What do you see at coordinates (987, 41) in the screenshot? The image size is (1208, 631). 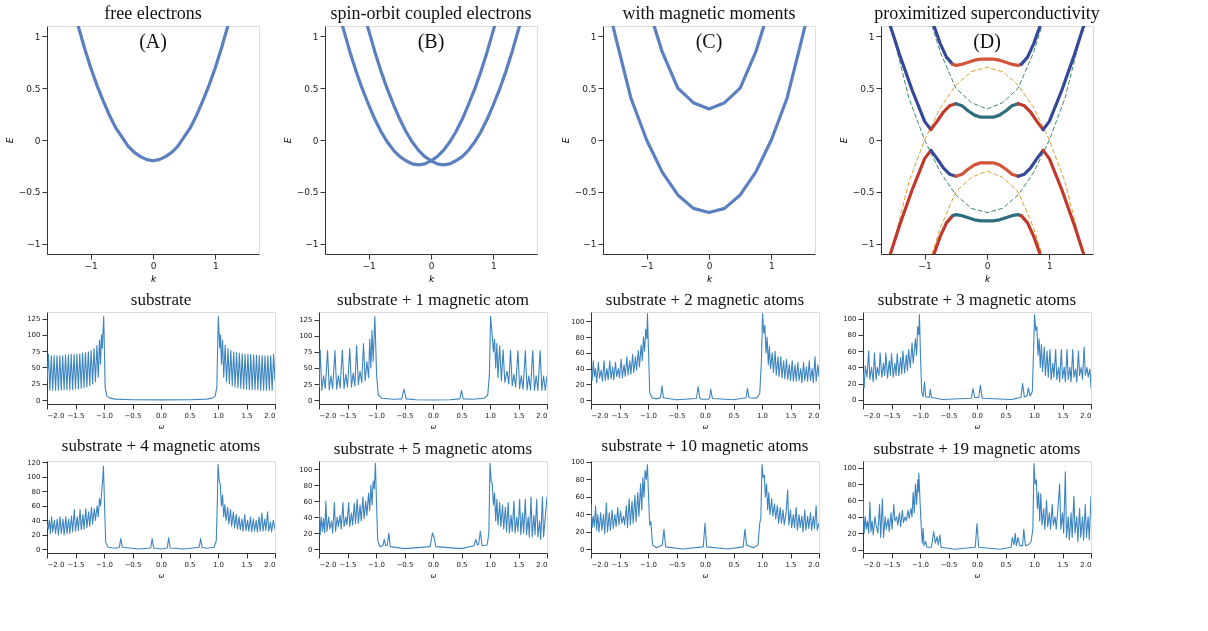 I see `annotation: (D)` at bounding box center [987, 41].